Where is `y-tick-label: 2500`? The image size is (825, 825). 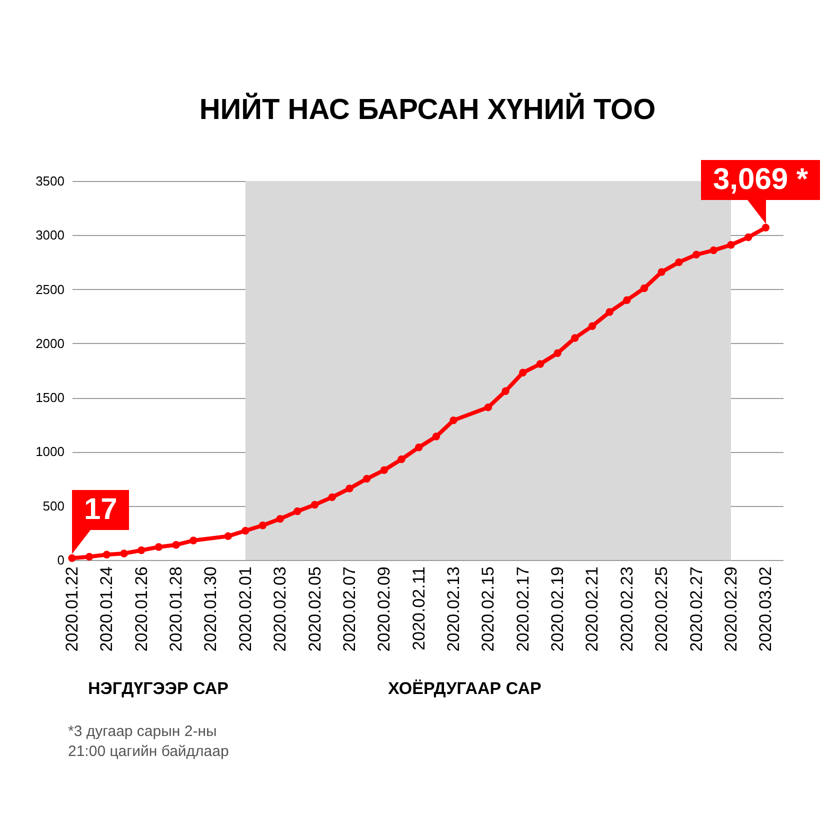
y-tick-label: 2500 is located at coordinates (50, 289).